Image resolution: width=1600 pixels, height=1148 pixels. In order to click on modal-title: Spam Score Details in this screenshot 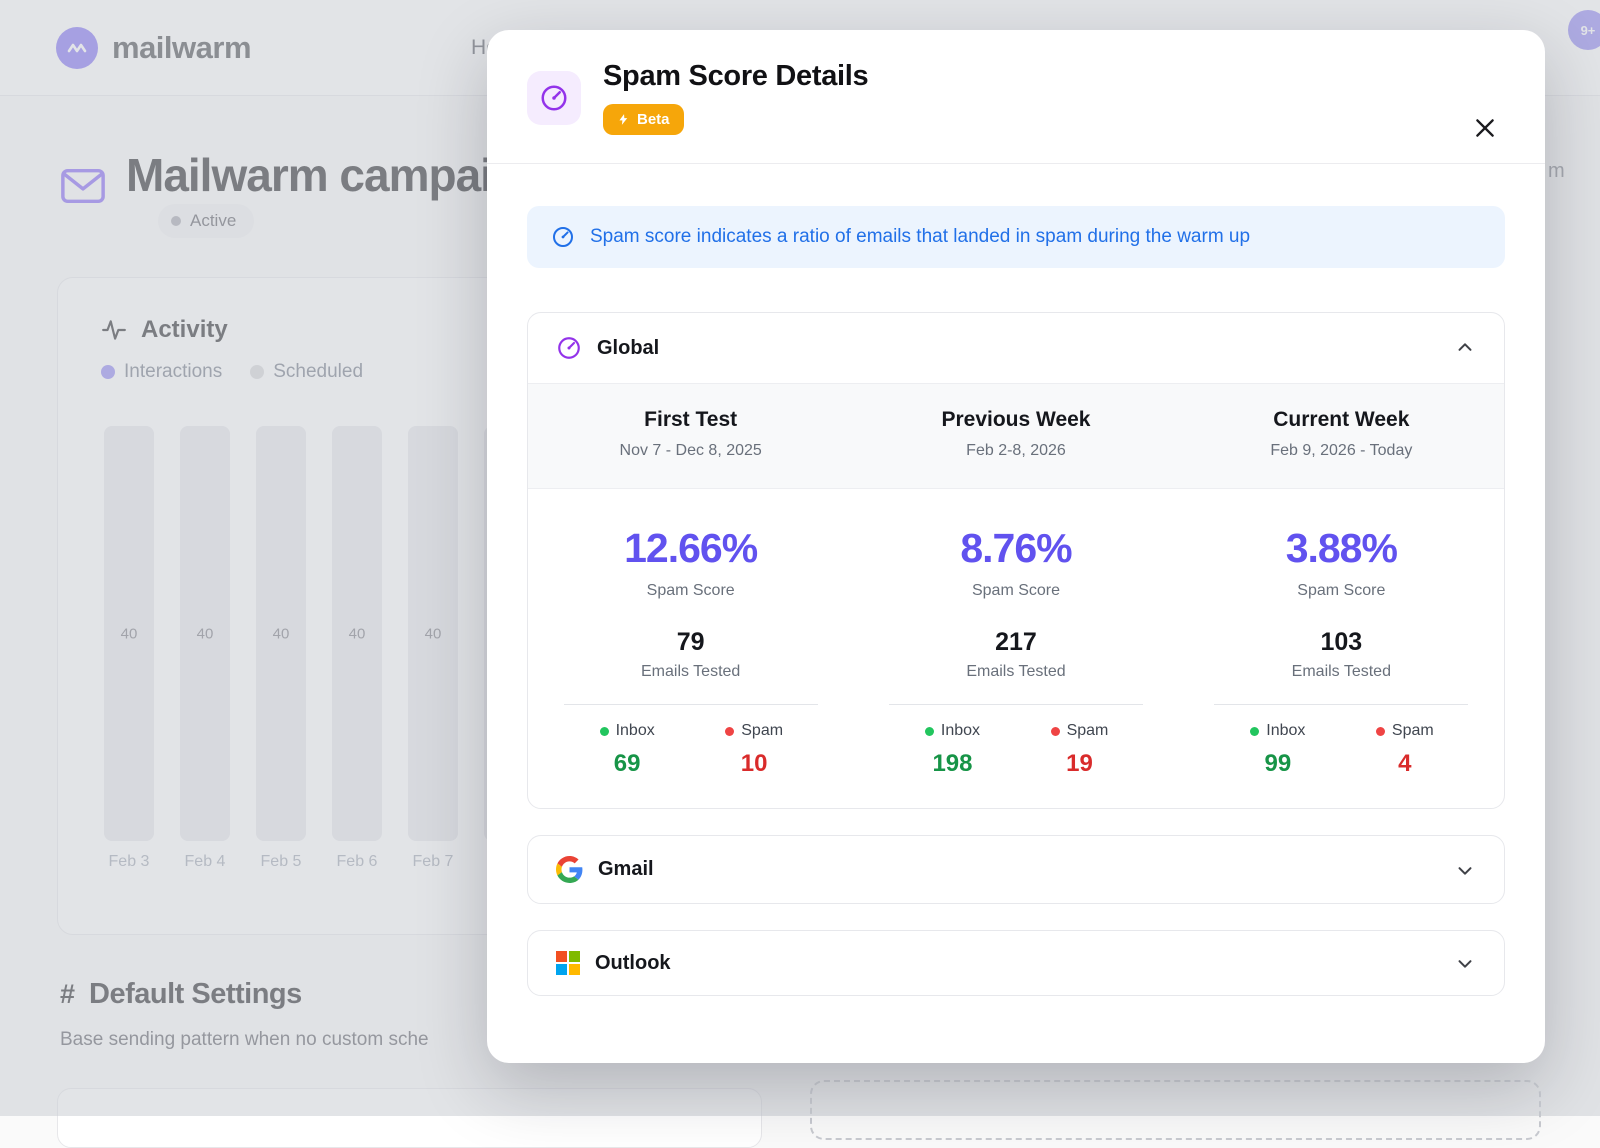, I will do `click(736, 76)`.